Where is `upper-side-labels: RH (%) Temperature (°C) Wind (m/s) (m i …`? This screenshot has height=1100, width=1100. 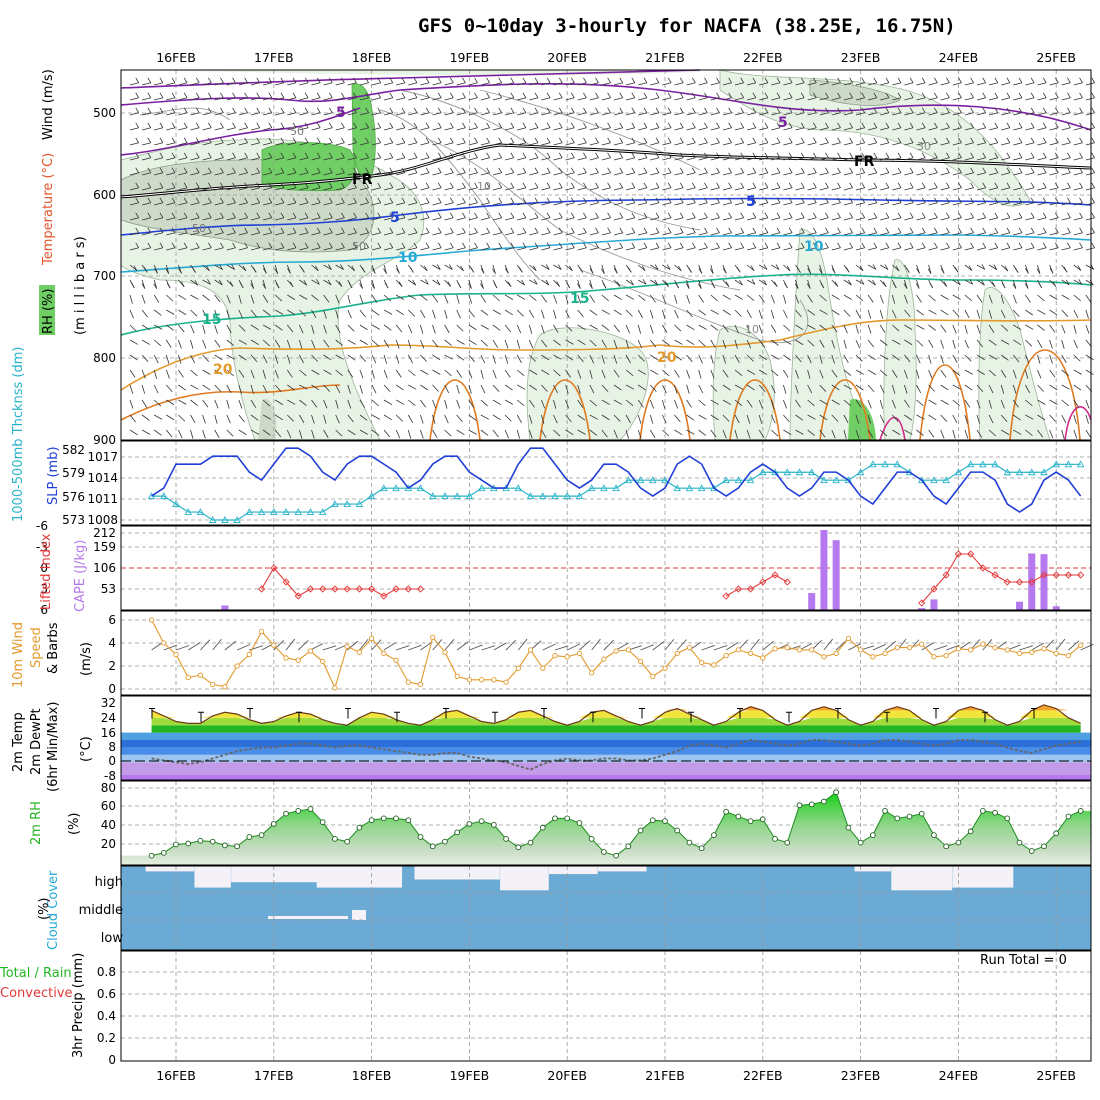
upper-side-labels: RH (%) Temperature (°C) Wind (m/s) (m i … is located at coordinates (63, 202).